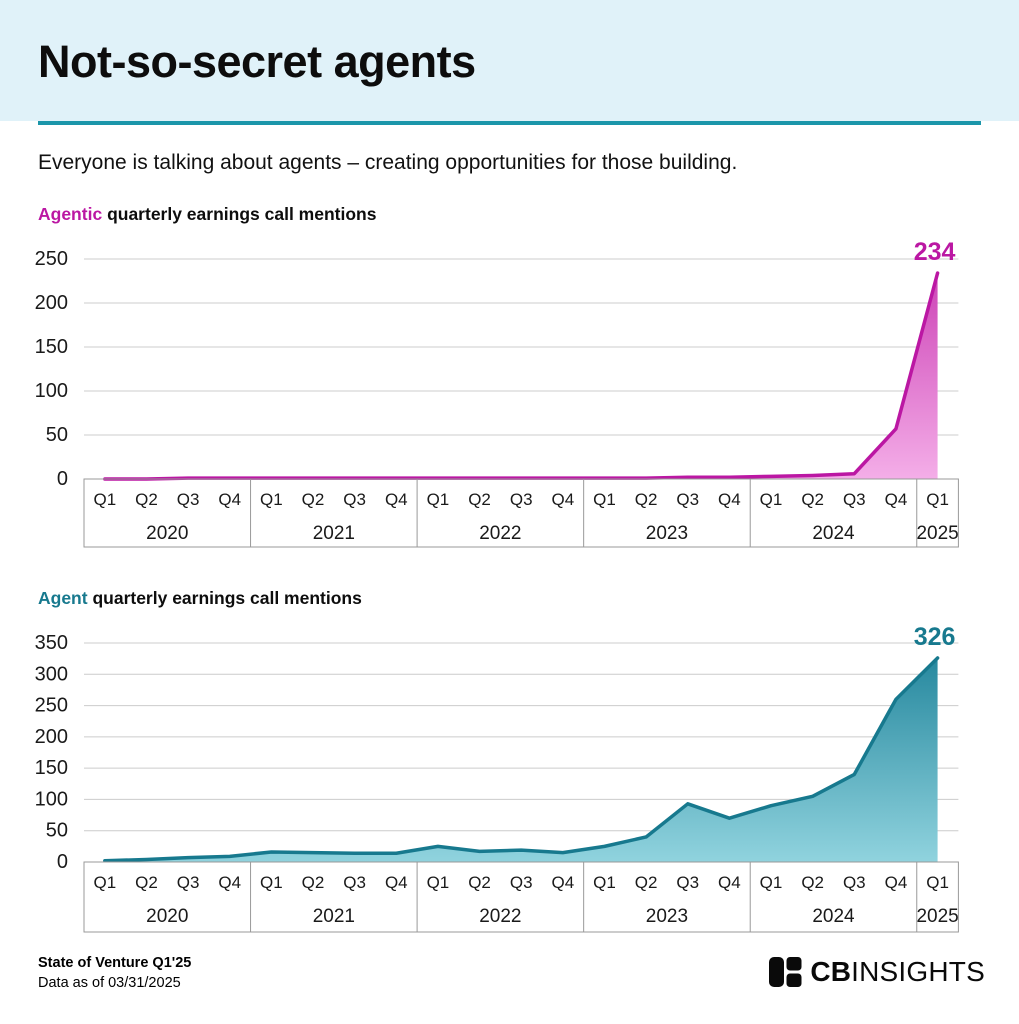 This screenshot has width=1019, height=1024. Describe the element at coordinates (509, 123) in the screenshot. I see `header-divider` at that location.